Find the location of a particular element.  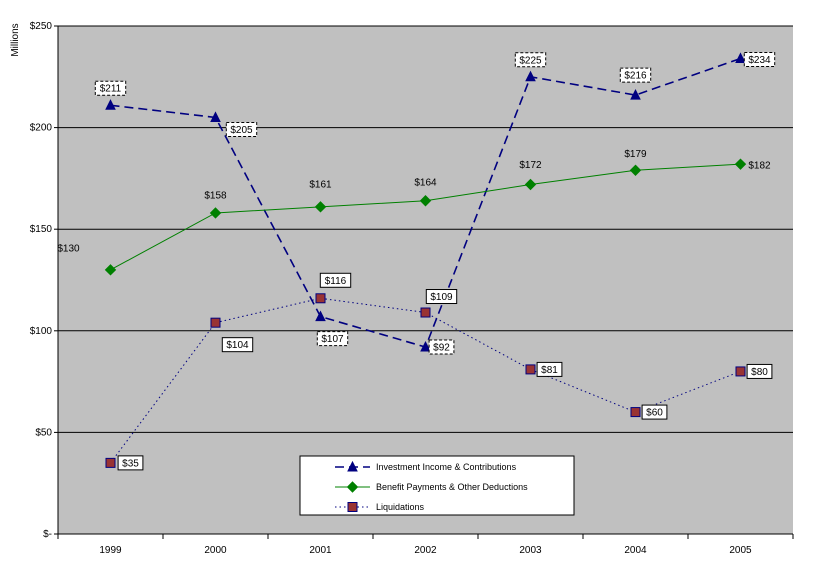

data-label-text: $158 is located at coordinates (215, 195).